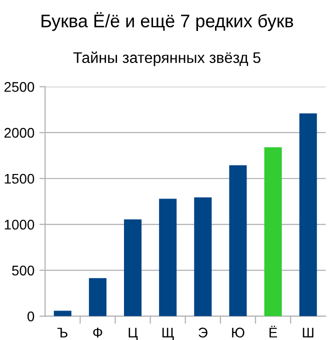  What do you see at coordinates (62, 333) in the screenshot?
I see `x-tick-label: Ъ` at bounding box center [62, 333].